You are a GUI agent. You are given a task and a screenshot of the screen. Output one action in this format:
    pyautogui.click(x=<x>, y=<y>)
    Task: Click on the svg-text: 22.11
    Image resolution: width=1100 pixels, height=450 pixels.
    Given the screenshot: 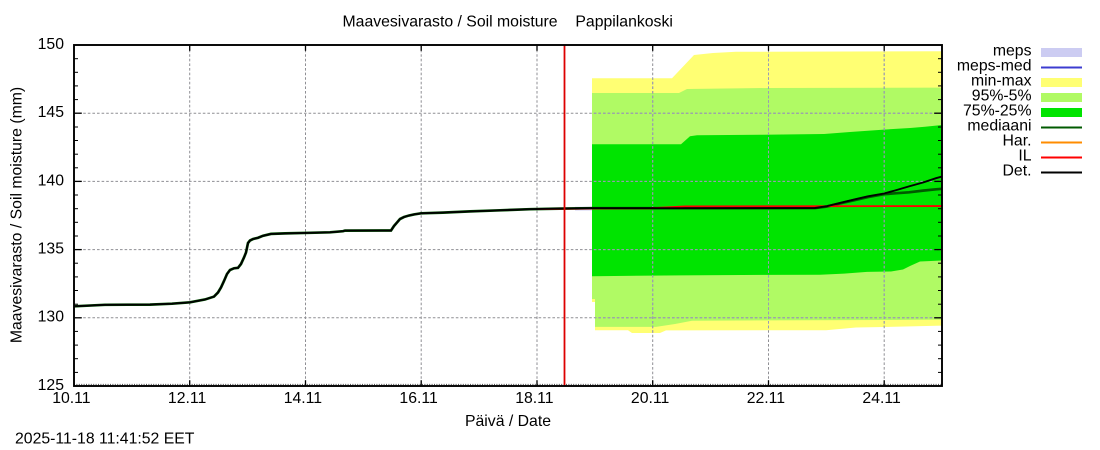 What is the action you would take?
    pyautogui.click(x=766, y=398)
    